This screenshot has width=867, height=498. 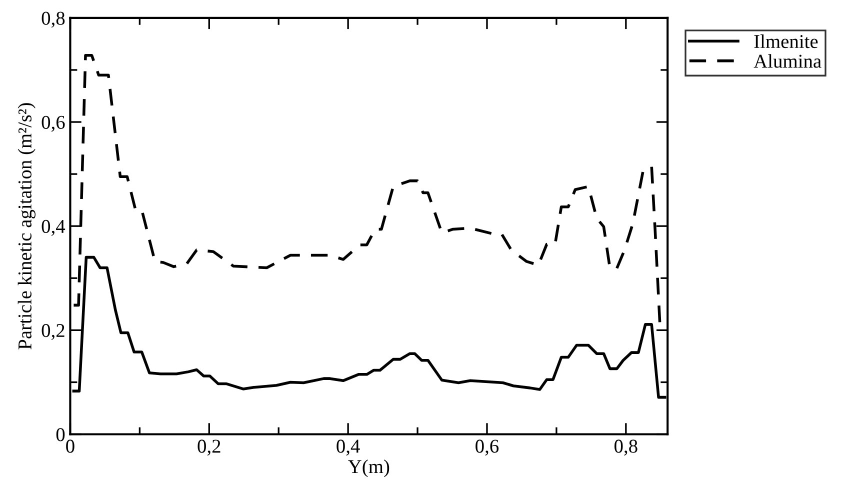 What do you see at coordinates (27, 226) in the screenshot?
I see `y-axis-title: Particle kinetic agitation (m²/s²)` at bounding box center [27, 226].